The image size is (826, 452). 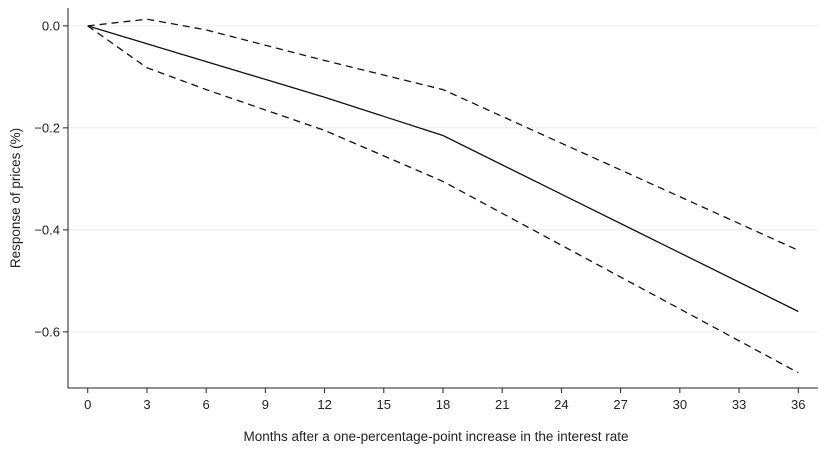 What do you see at coordinates (561, 404) in the screenshot?
I see `x-tick-label: 24` at bounding box center [561, 404].